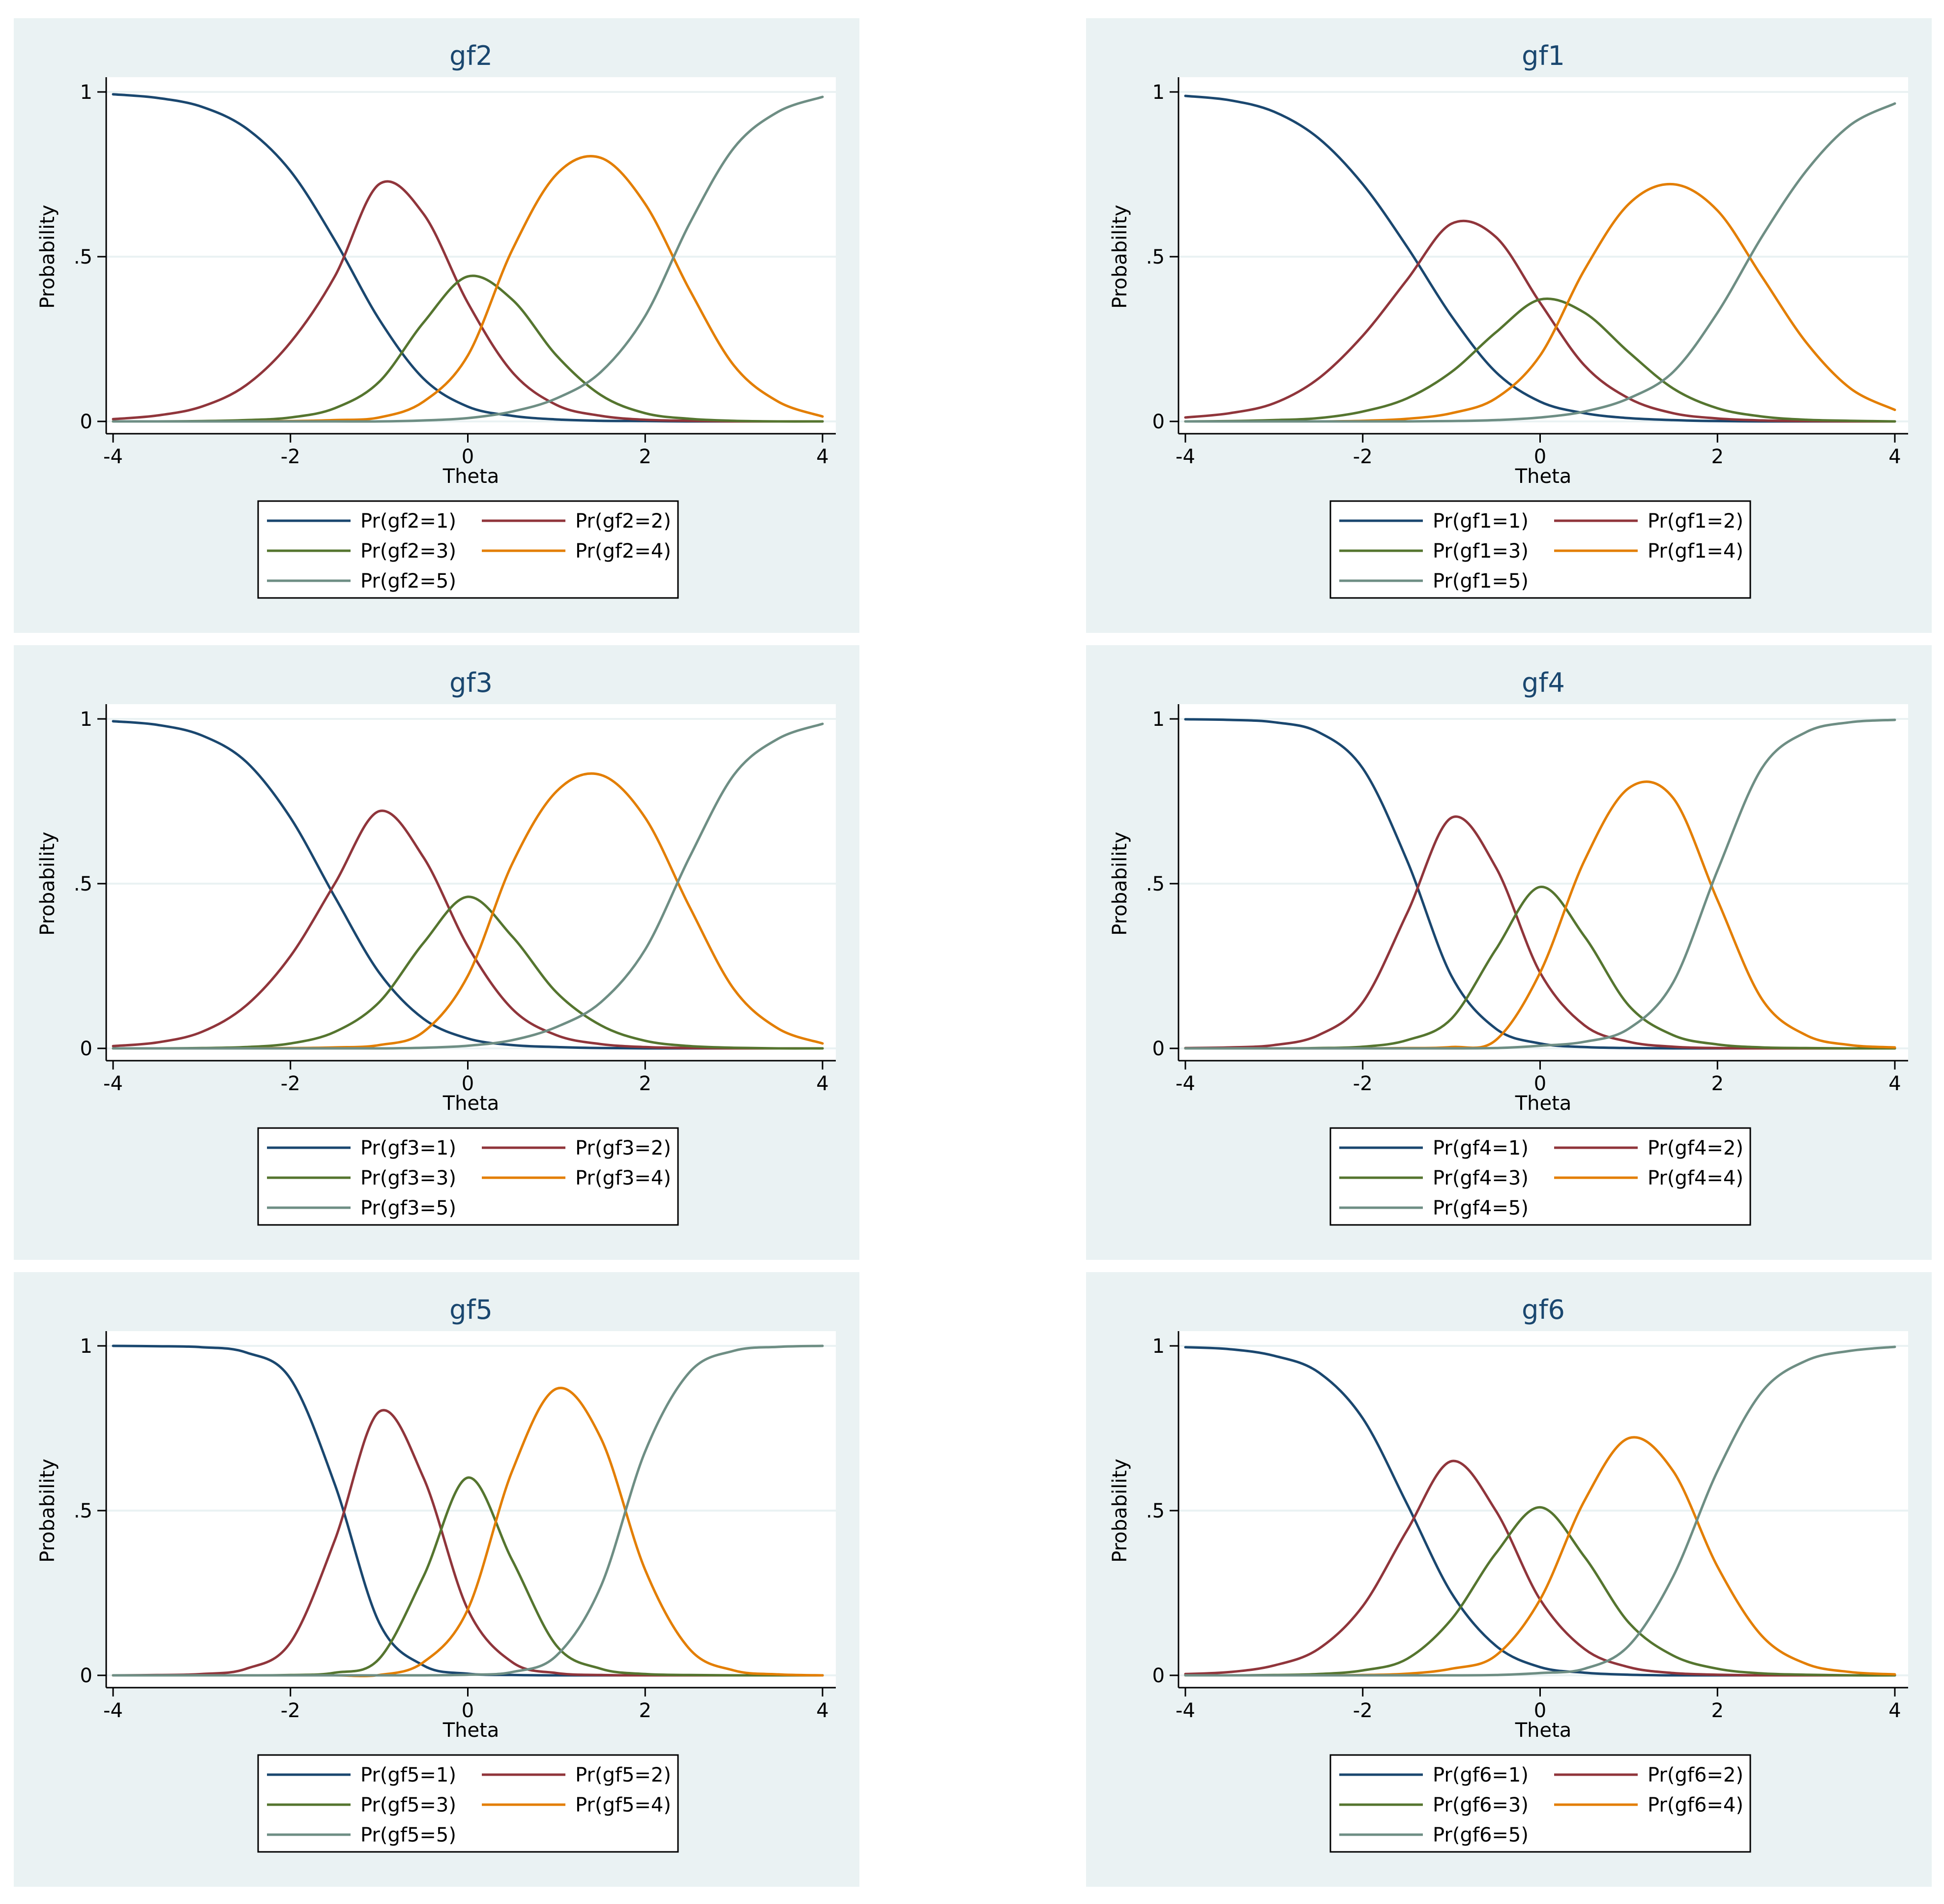 This screenshot has height=1904, width=1944. What do you see at coordinates (1481, 521) in the screenshot?
I see `legend-label: Pr(gf1=1)` at bounding box center [1481, 521].